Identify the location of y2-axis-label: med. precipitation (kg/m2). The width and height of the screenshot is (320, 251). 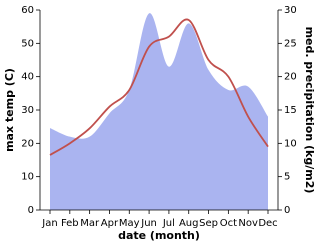
(309, 110).